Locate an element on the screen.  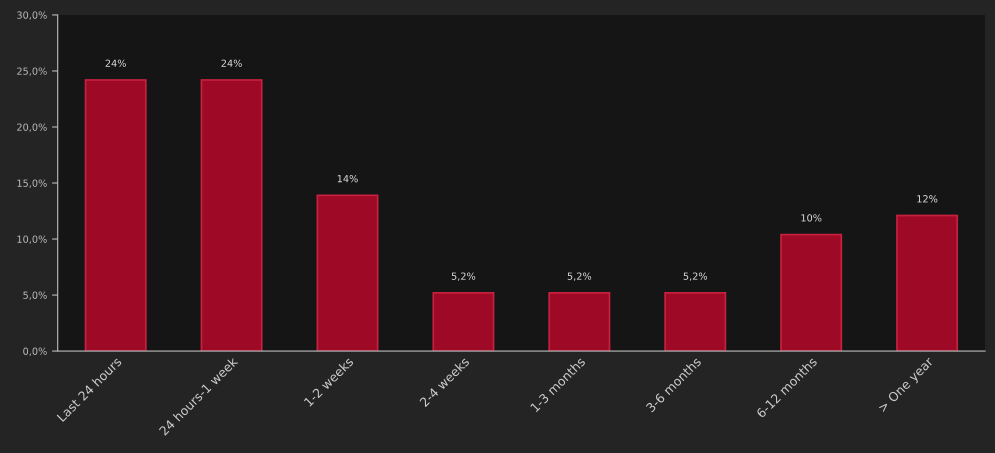
data-label: 12% is located at coordinates (927, 199).